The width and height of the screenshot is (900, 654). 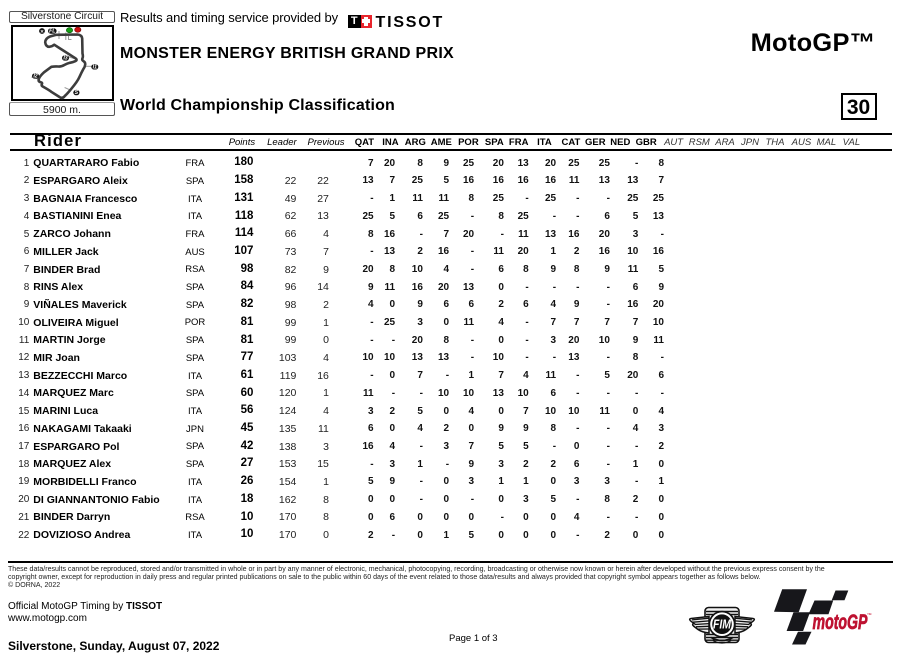 I want to click on svg-text: motoGP, so click(x=841, y=622).